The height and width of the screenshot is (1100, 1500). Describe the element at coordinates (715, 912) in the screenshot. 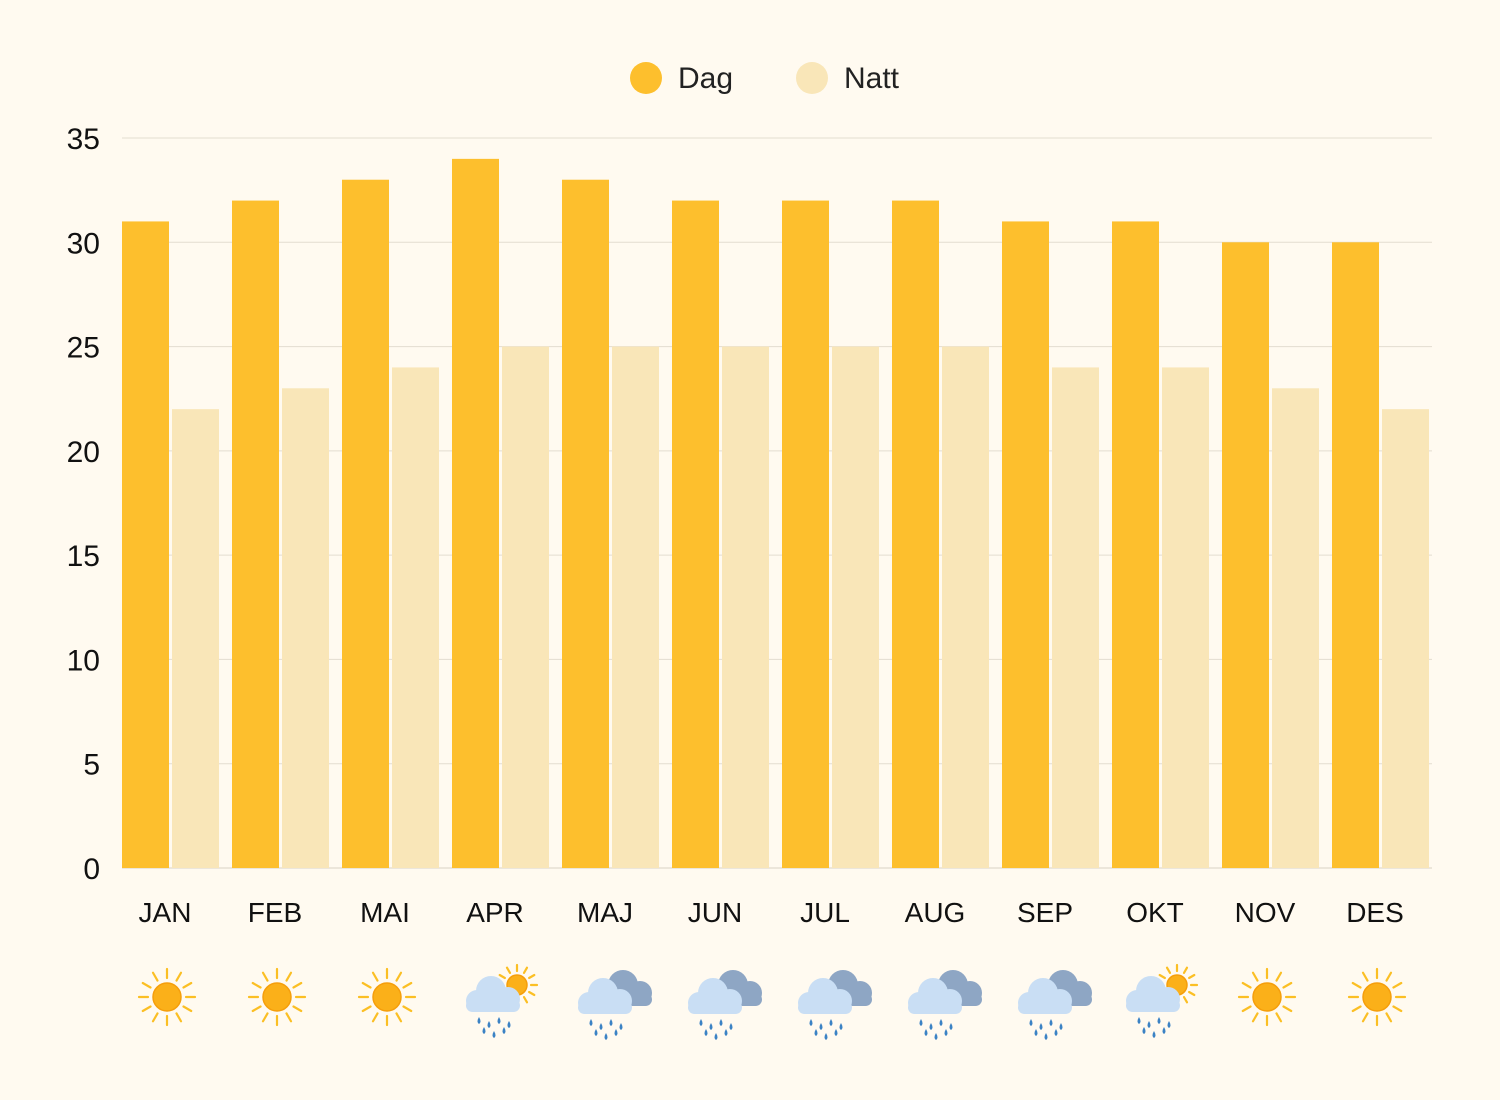

I see `x-tick-label: JUN` at that location.